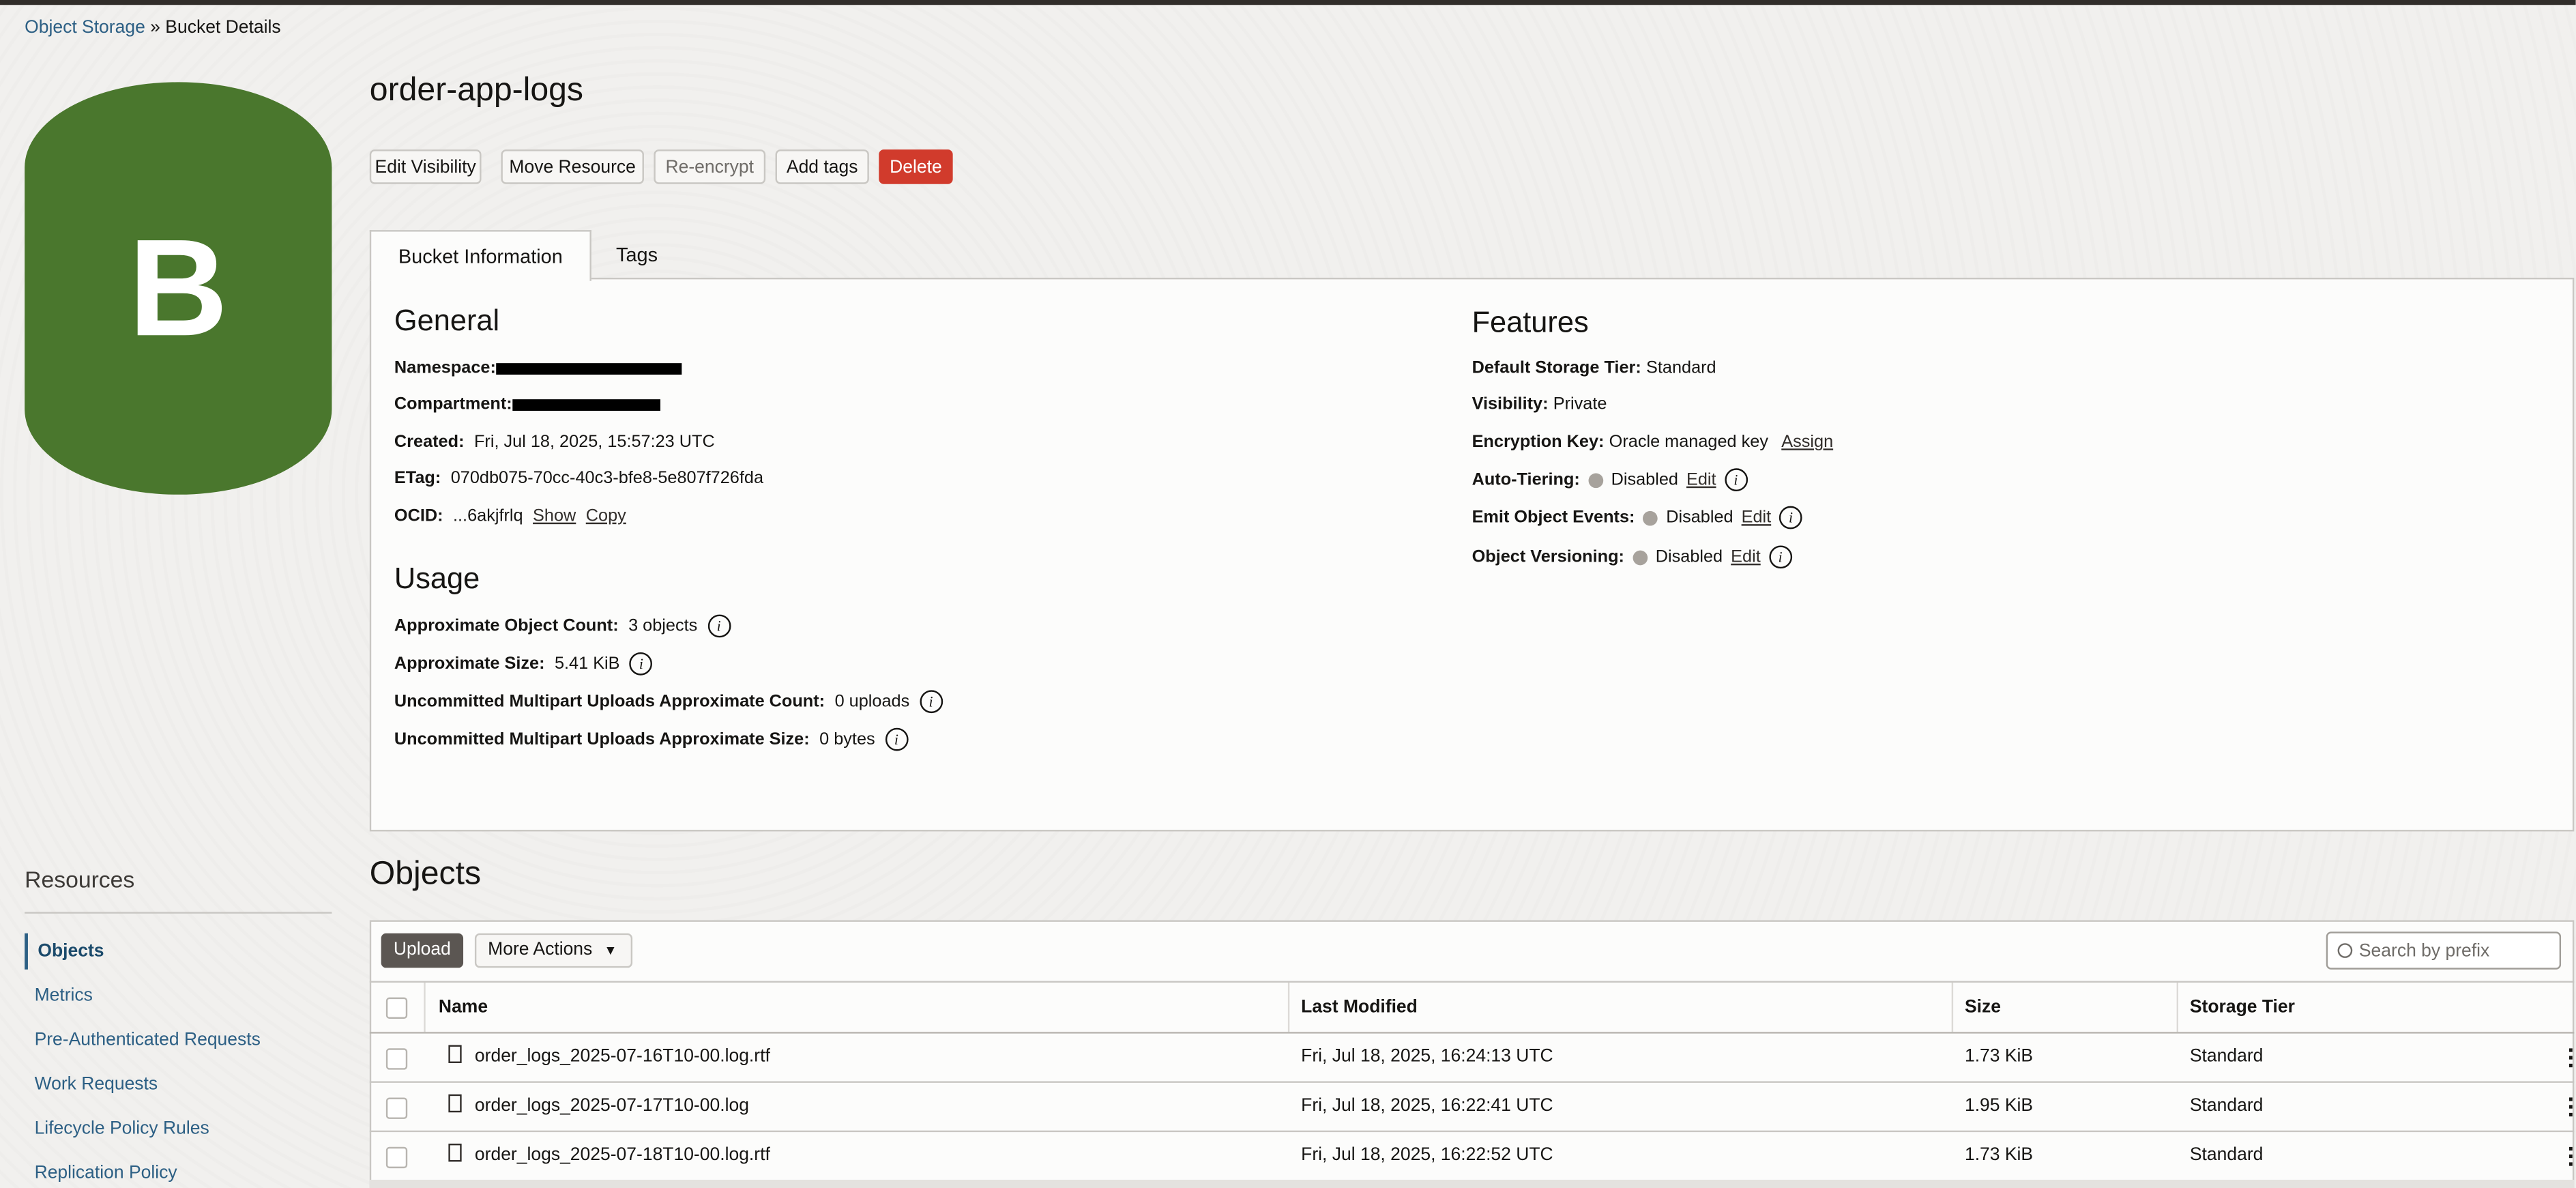 Image resolution: width=2576 pixels, height=1188 pixels. Describe the element at coordinates (554, 516) in the screenshot. I see `ocid-show-link: Show` at that location.